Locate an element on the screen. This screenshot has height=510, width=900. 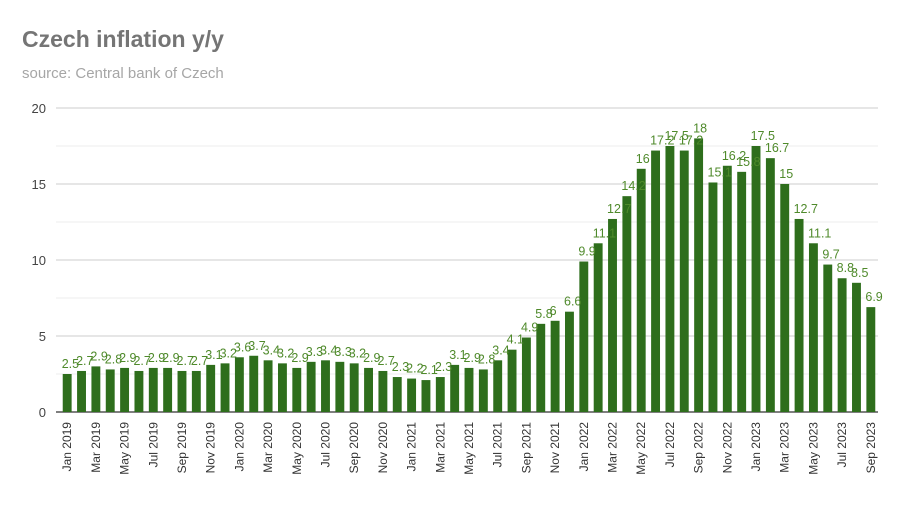
x-tick-label: Jan 2021 is located at coordinates (412, 447).